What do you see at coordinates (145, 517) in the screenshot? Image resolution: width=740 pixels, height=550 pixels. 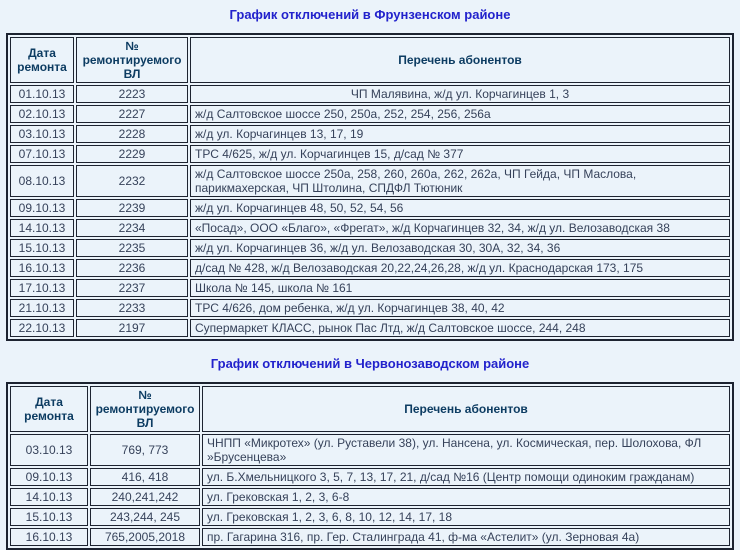 I see `cell-line-number: 243,244, 245` at bounding box center [145, 517].